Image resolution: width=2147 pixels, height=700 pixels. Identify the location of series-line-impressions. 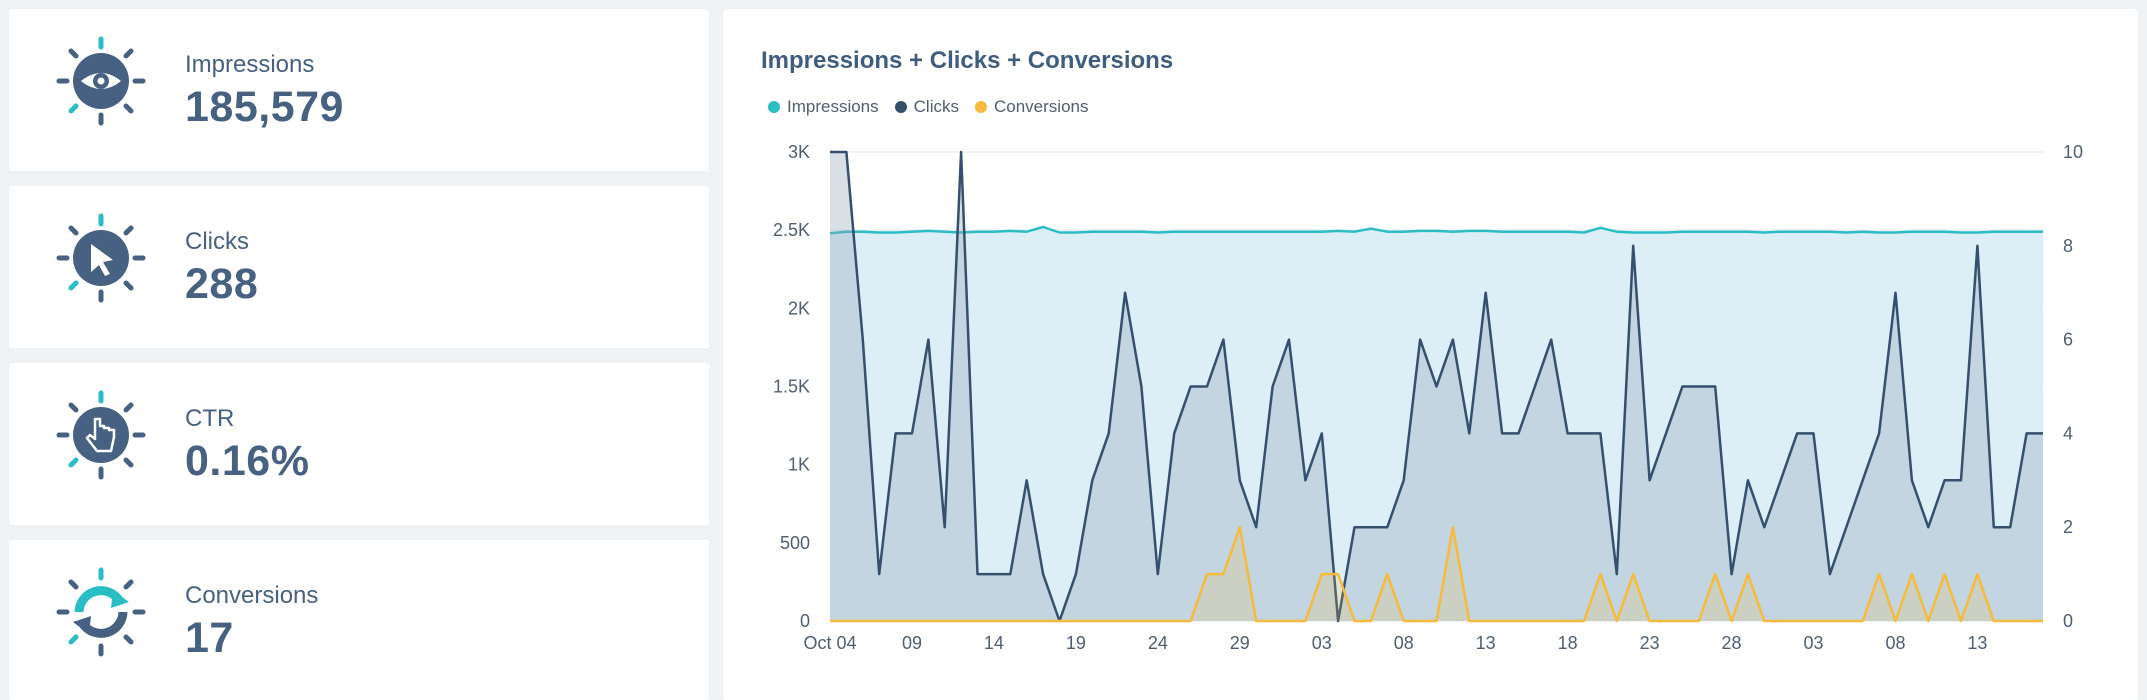
(1436, 230).